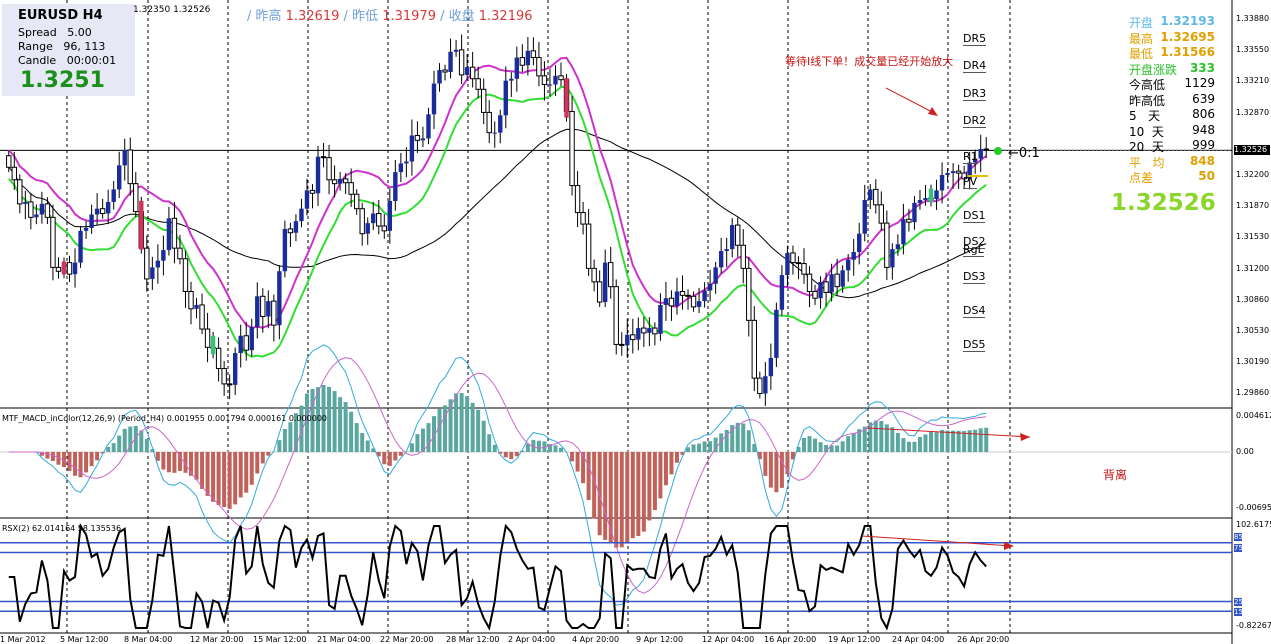 The image size is (1271, 644). What do you see at coordinates (344, 639) in the screenshot?
I see `time-tick: 21 Mar 04:00` at bounding box center [344, 639].